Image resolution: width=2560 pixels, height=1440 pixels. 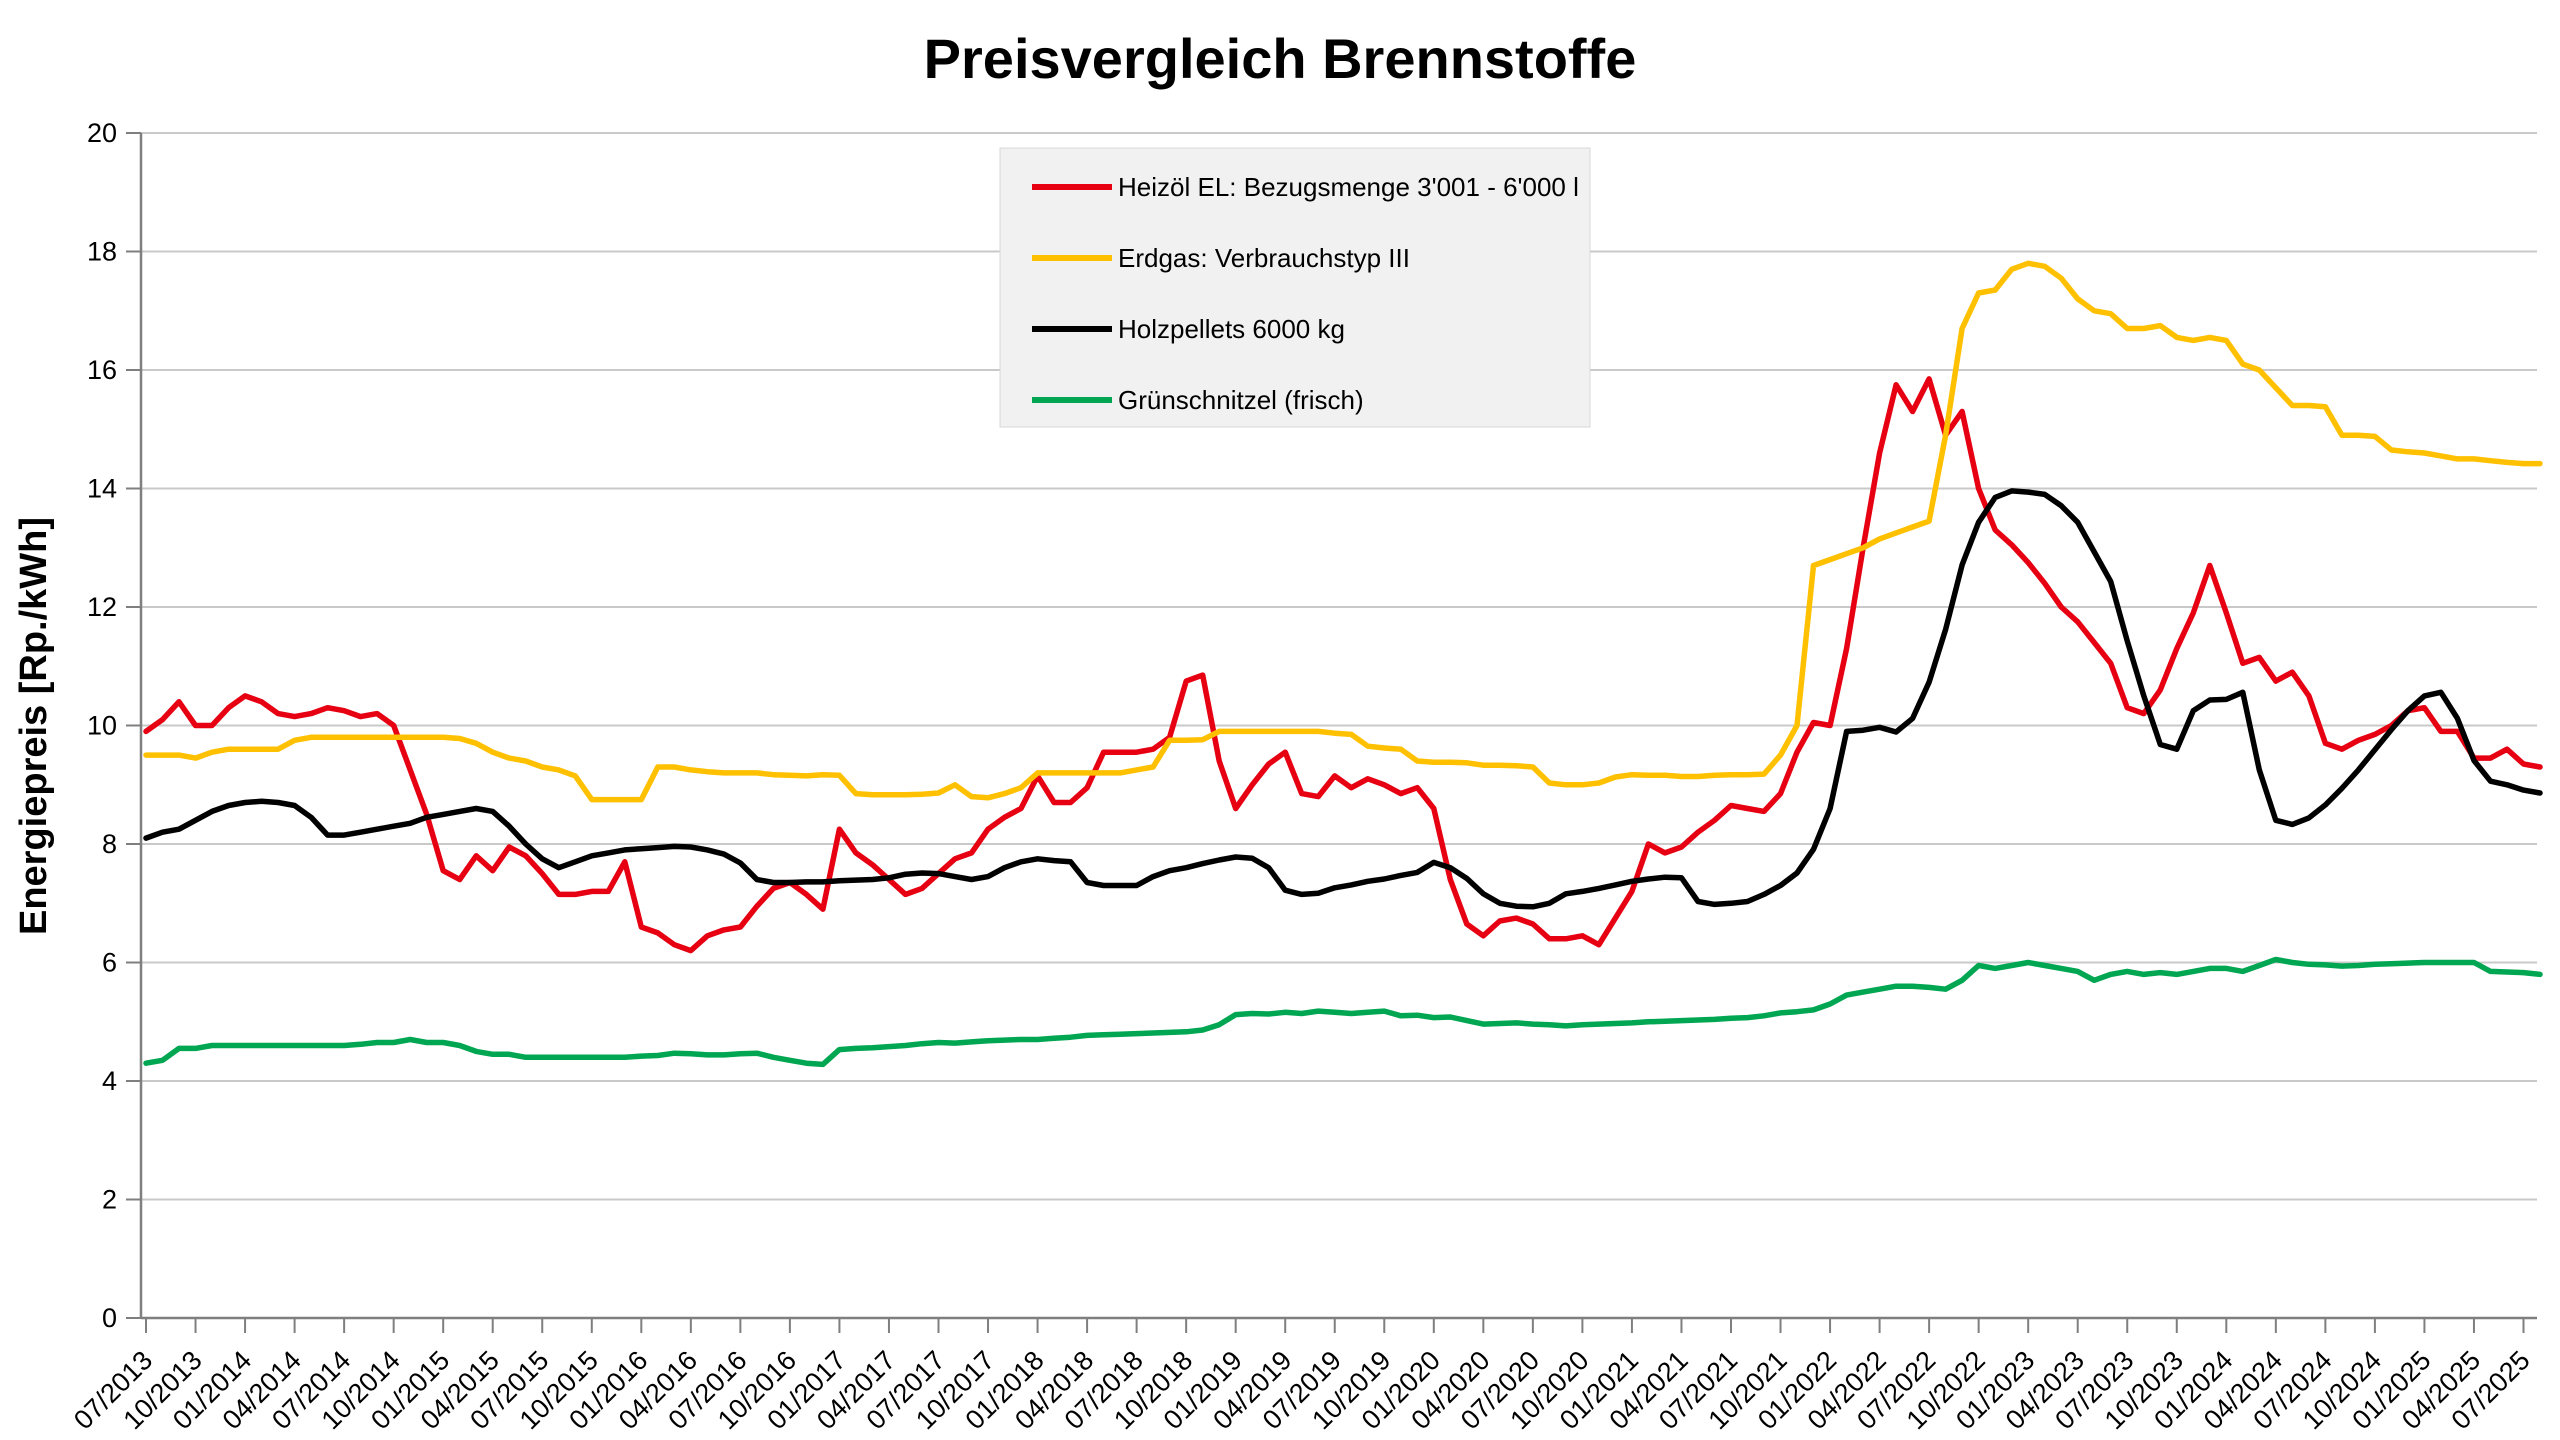 What do you see at coordinates (1264, 258) in the screenshot?
I see `legend-label: Erdgas: Verbrauchstyp III` at bounding box center [1264, 258].